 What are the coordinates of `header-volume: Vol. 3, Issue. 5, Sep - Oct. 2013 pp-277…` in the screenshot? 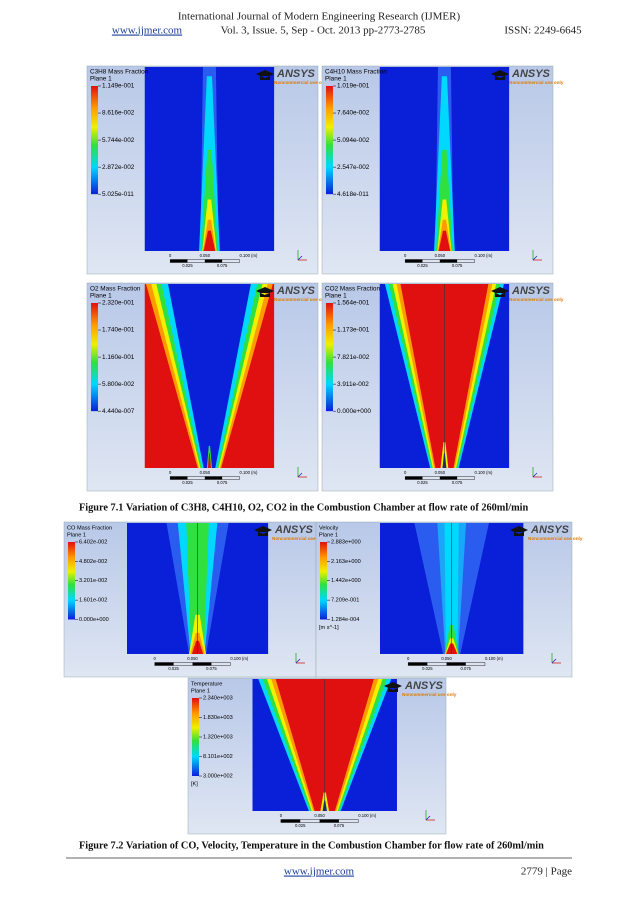 It's located at (323, 31).